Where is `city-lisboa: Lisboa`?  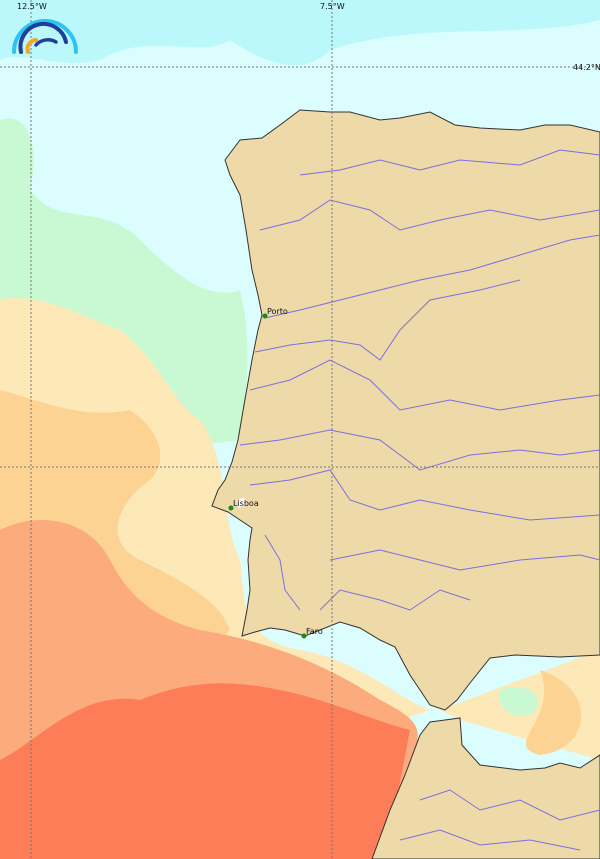 city-lisboa: Lisboa is located at coordinates (243, 504).